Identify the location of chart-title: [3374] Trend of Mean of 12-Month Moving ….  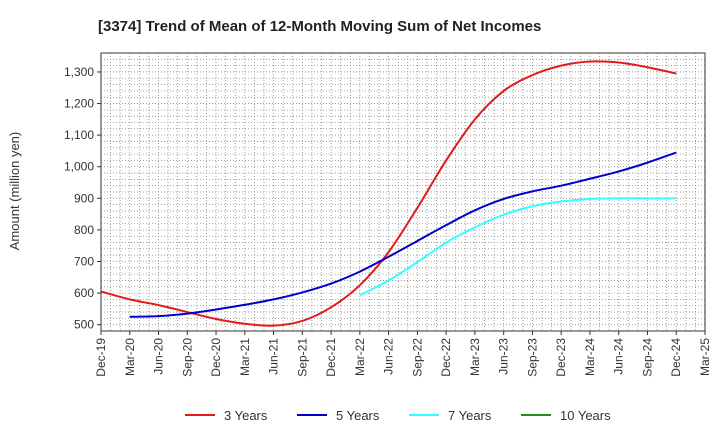
(319, 26).